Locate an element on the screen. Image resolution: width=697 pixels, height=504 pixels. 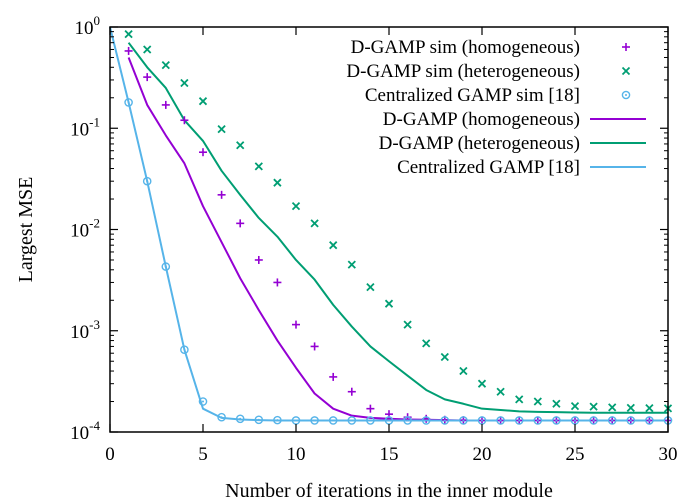
y-tick-label: 10⁻¹ is located at coordinates (85, 127).